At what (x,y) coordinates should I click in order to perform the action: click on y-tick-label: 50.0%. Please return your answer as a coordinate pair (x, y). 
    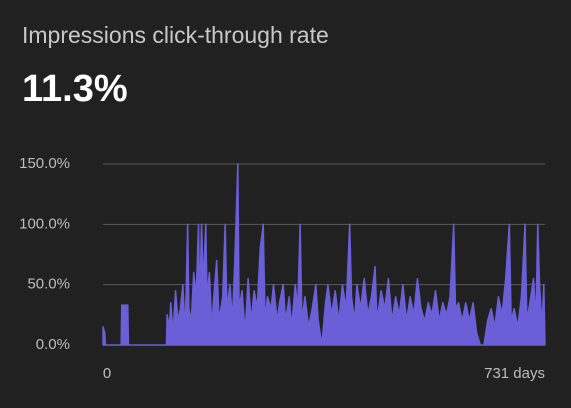
    Looking at the image, I should click on (48, 284).